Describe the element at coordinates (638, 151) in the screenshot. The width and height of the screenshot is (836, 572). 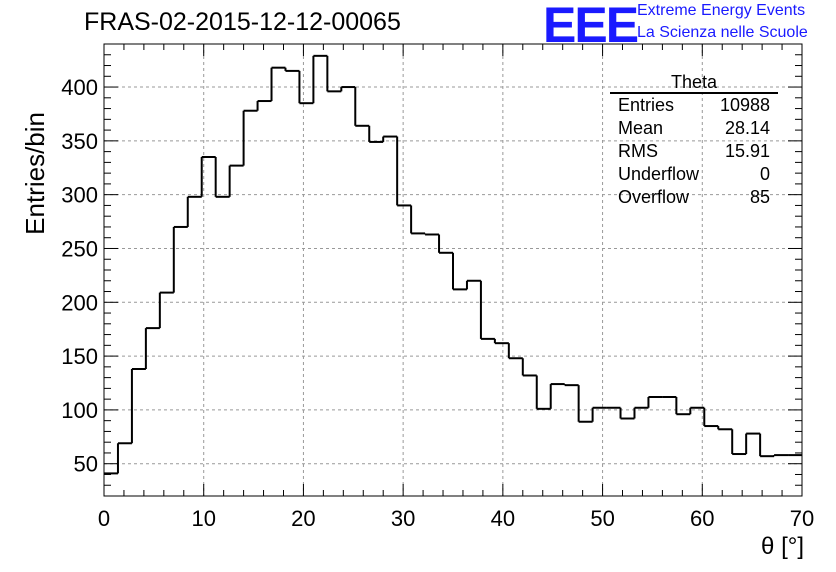
I see `stats-label: RMS` at that location.